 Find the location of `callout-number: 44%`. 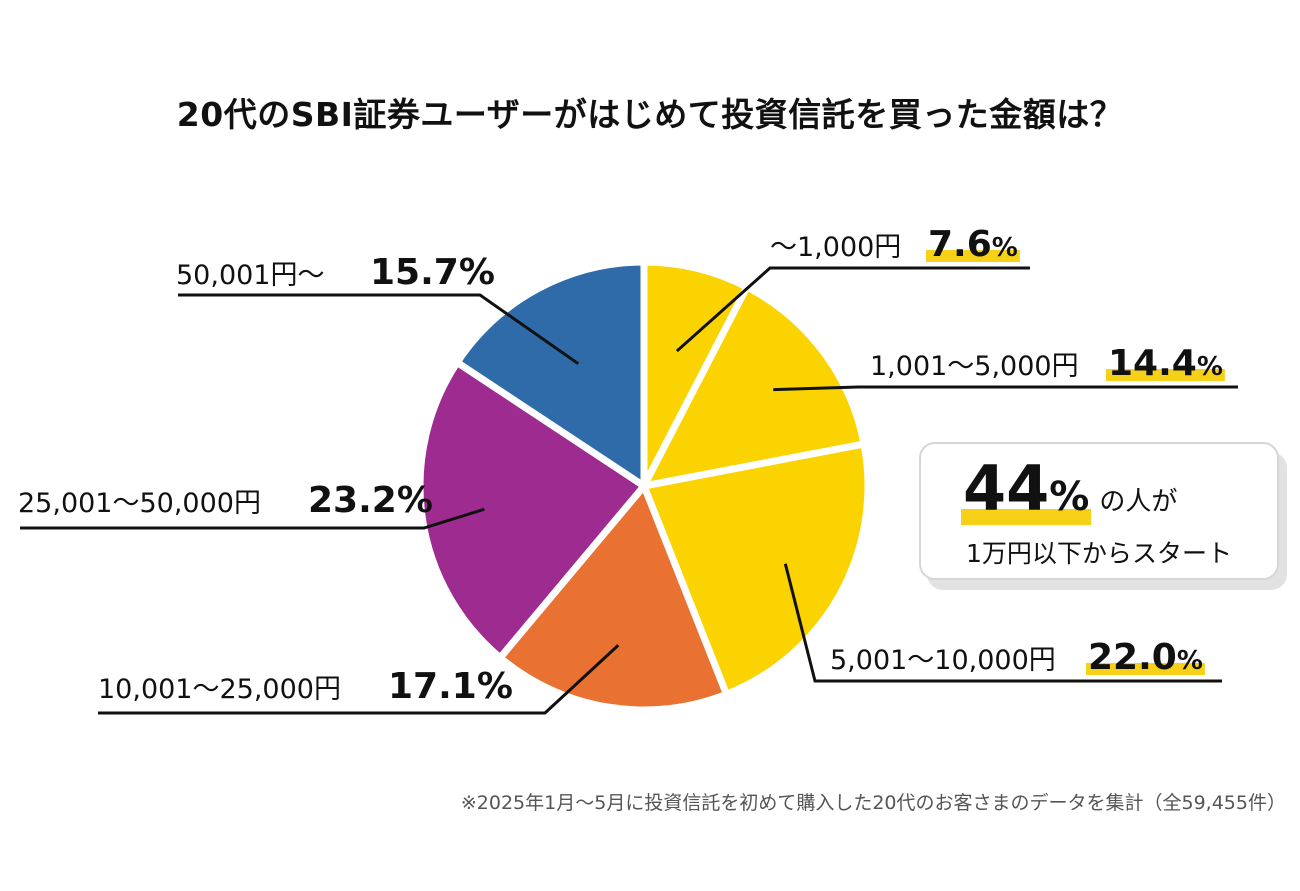

callout-number: 44% is located at coordinates (1026, 488).